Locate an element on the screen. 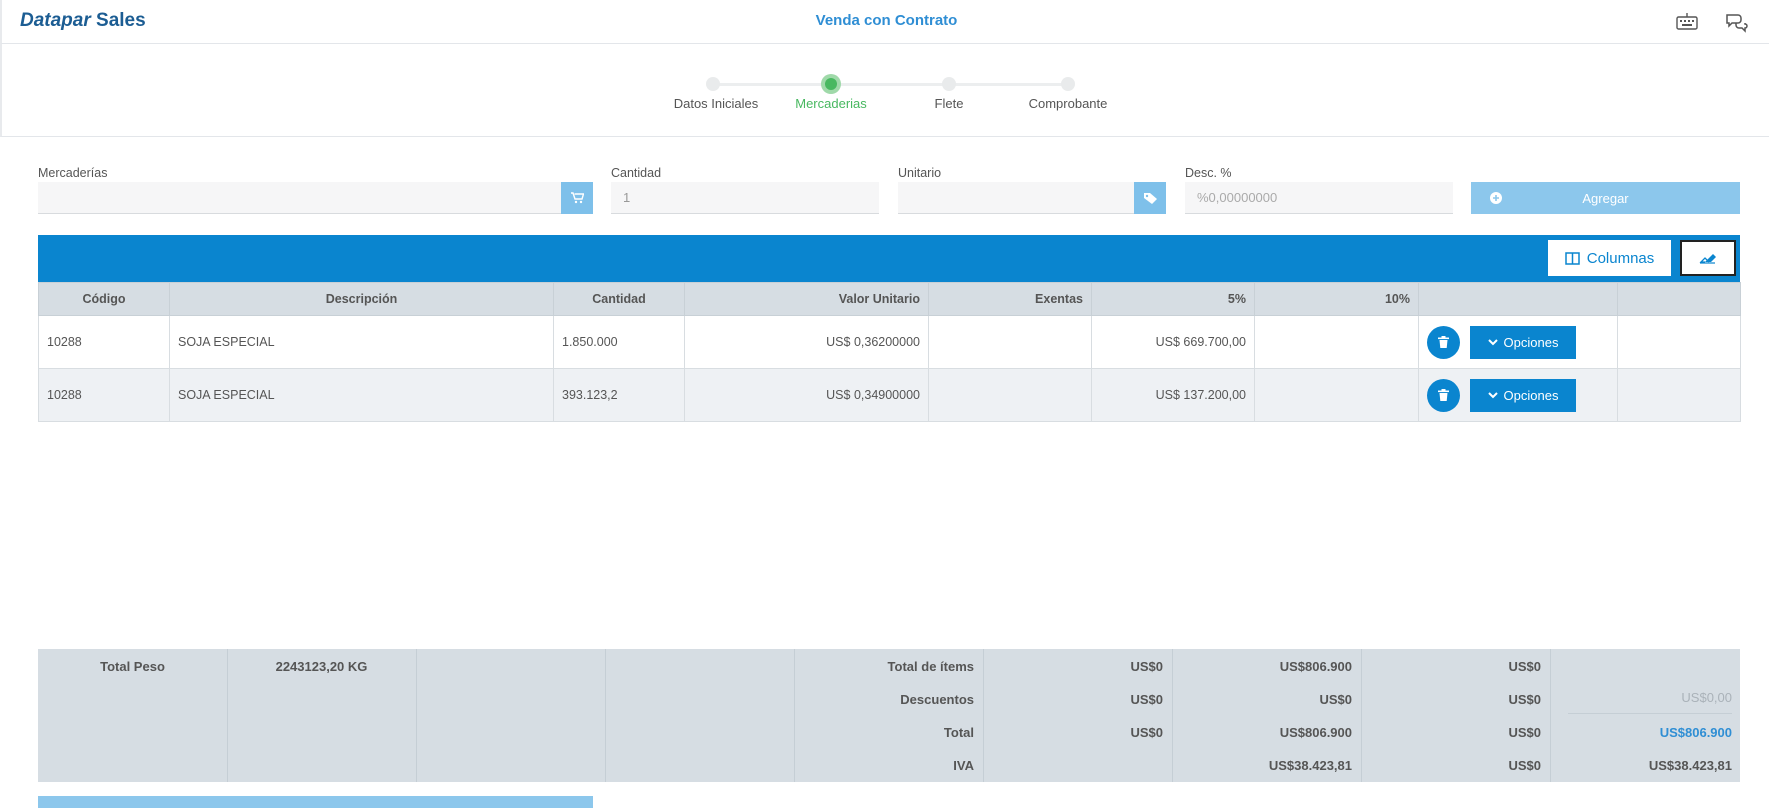 Image resolution: width=1769 pixels, height=808 pixels. eraser-icon is located at coordinates (1707, 259).